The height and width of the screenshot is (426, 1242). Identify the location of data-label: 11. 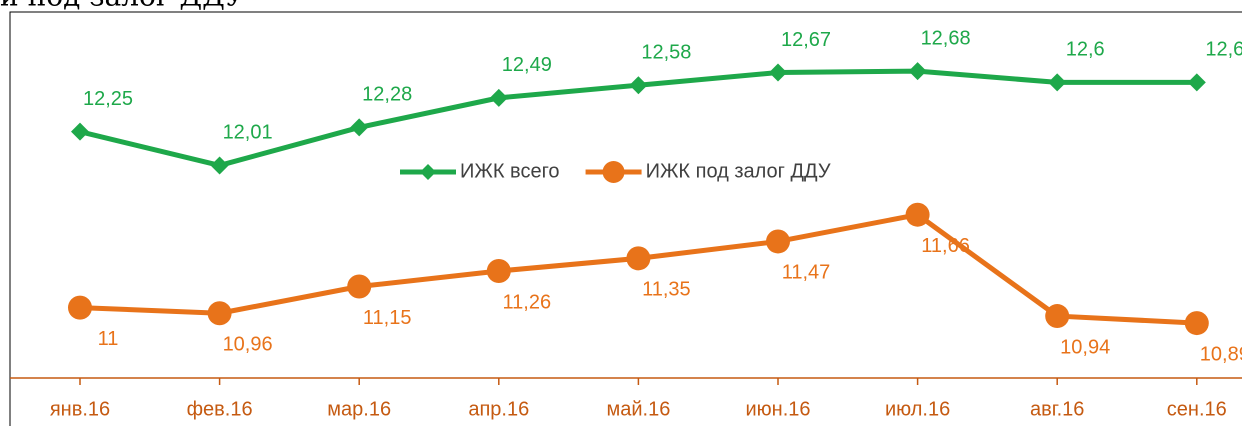
(108, 339).